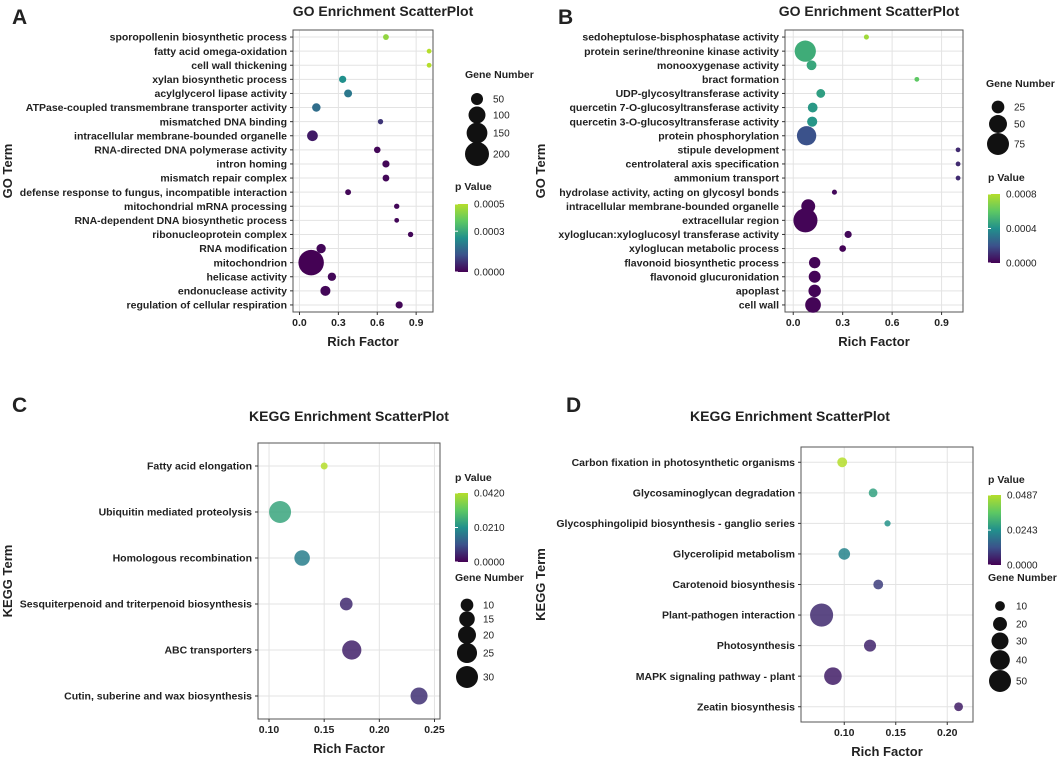 Image resolution: width=1059 pixels, height=761 pixels. Describe the element at coordinates (205, 207) in the screenshot. I see `y-tick-label: mitochondrial mRNA processing` at that location.